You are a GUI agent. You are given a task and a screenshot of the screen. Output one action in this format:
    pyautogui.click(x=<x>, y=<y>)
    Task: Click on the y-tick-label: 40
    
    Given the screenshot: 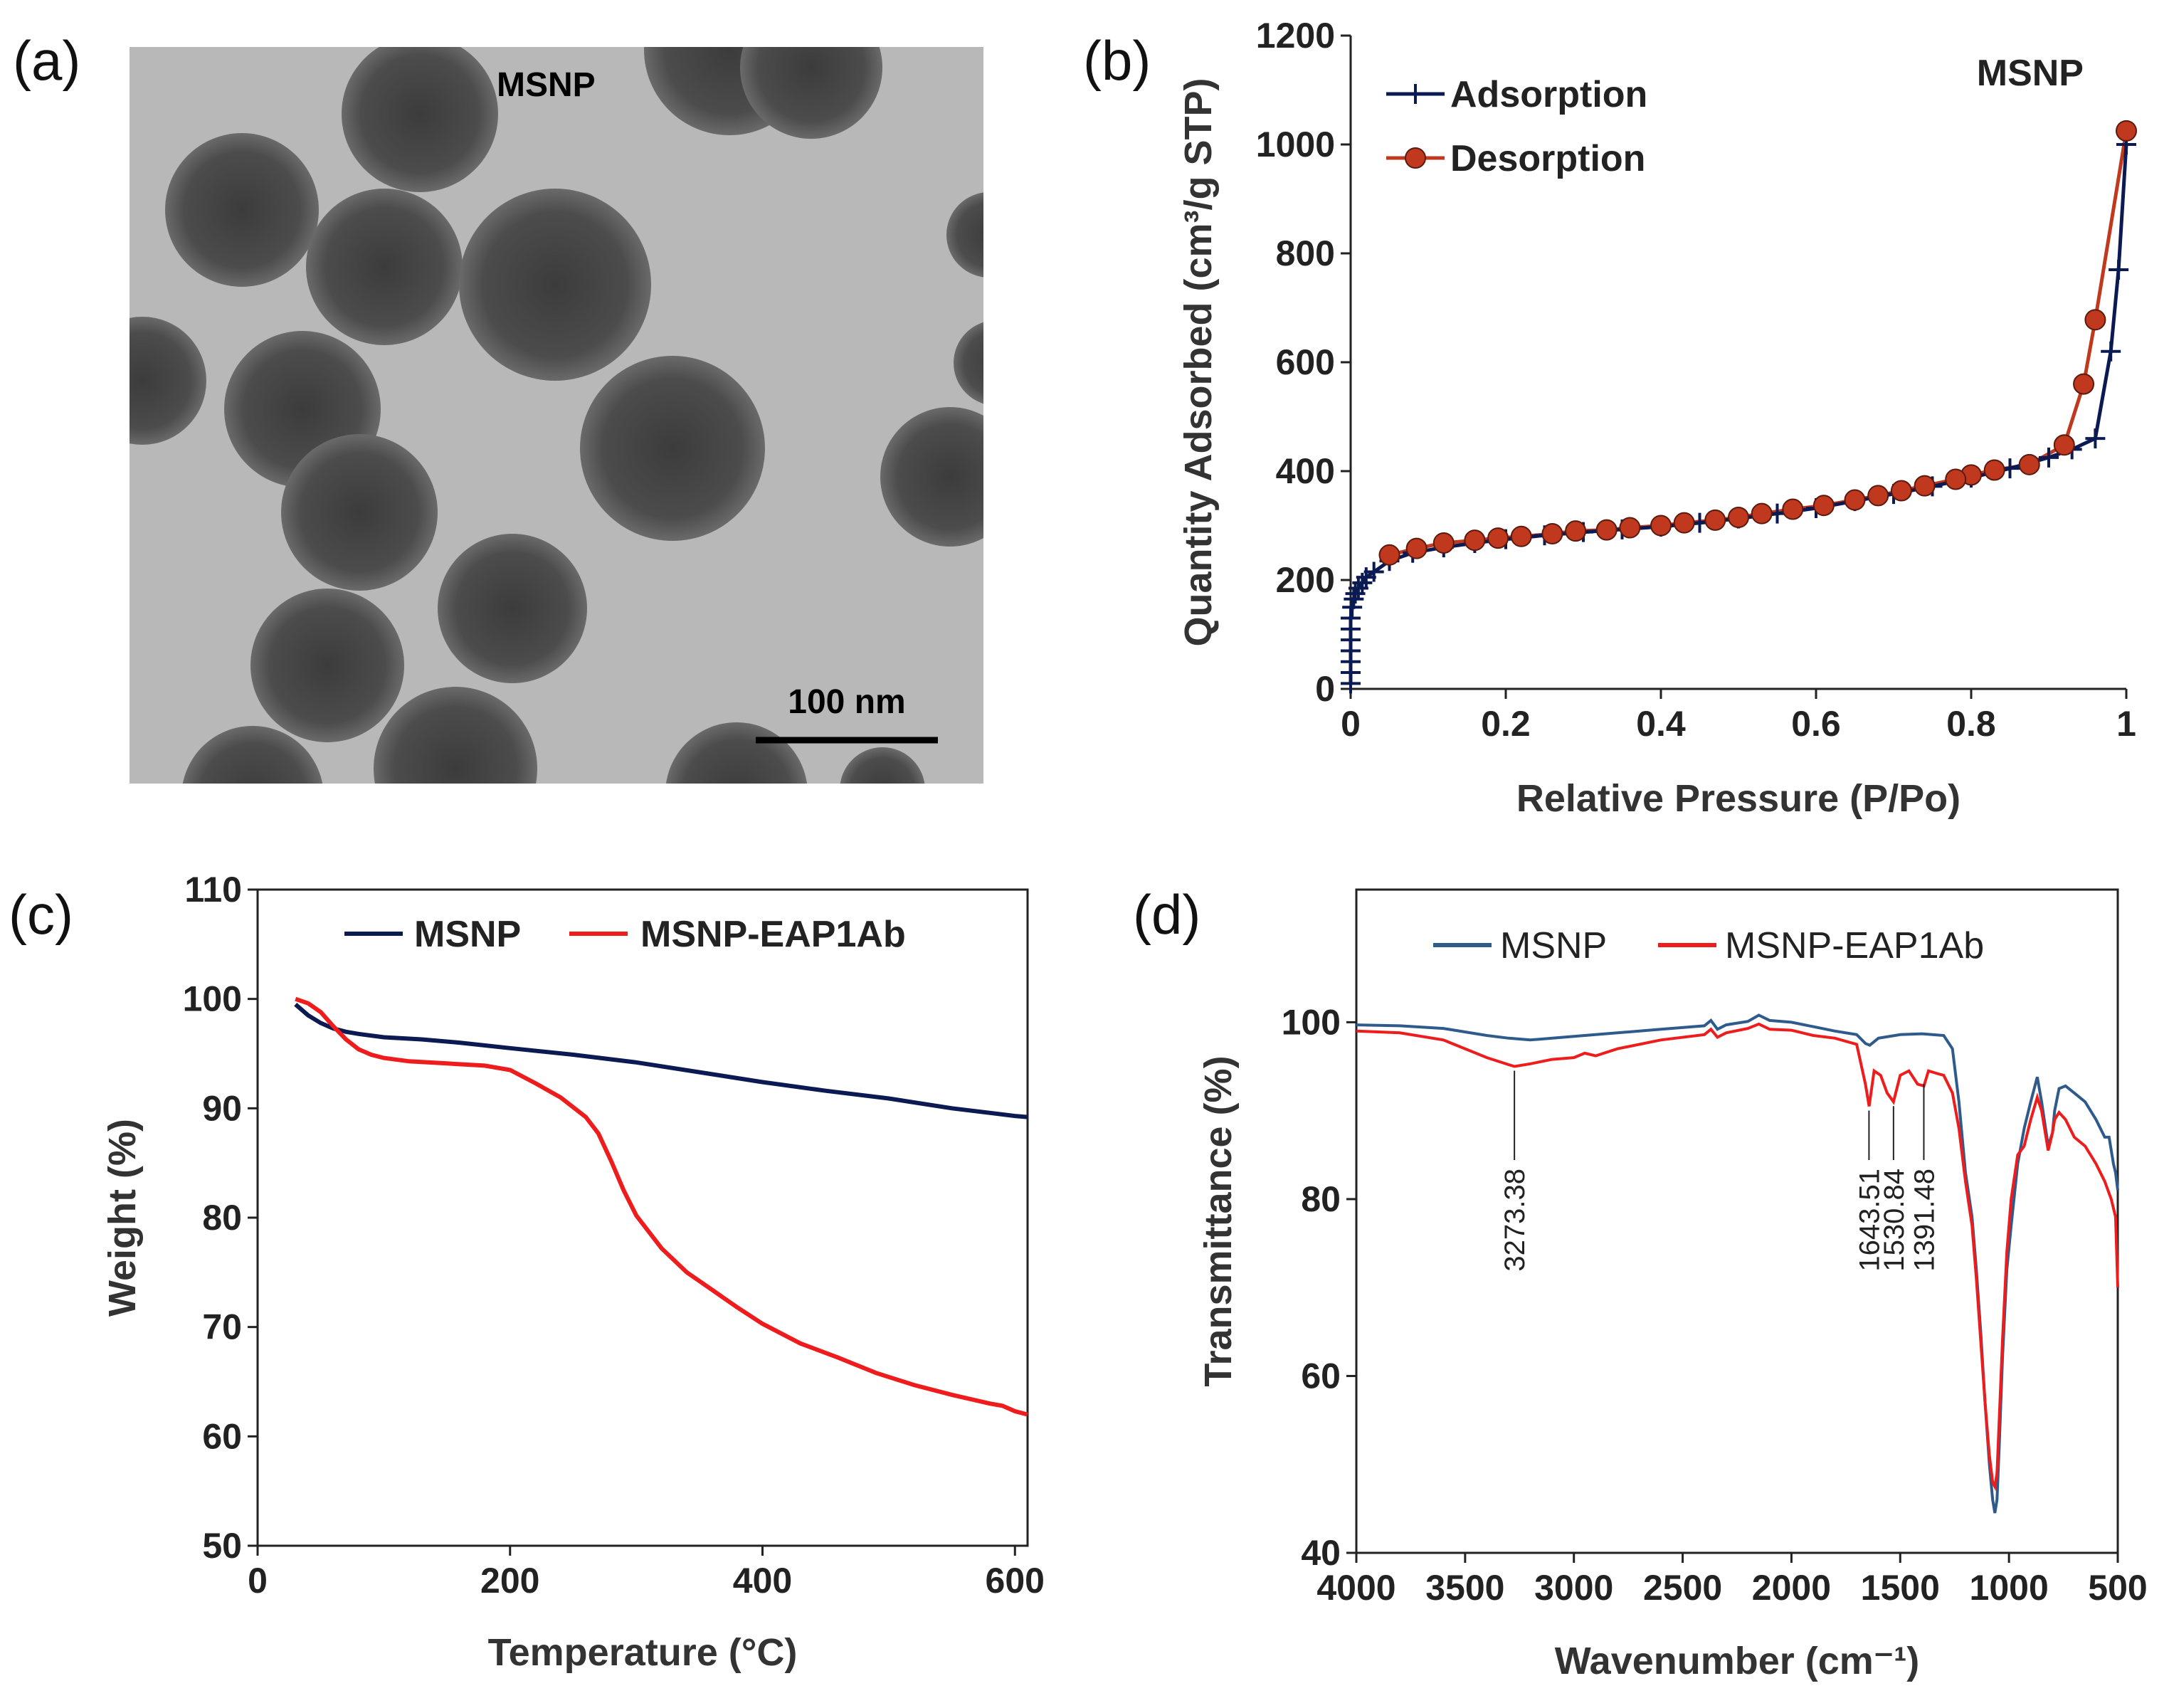 What is the action you would take?
    pyautogui.click(x=1321, y=1553)
    